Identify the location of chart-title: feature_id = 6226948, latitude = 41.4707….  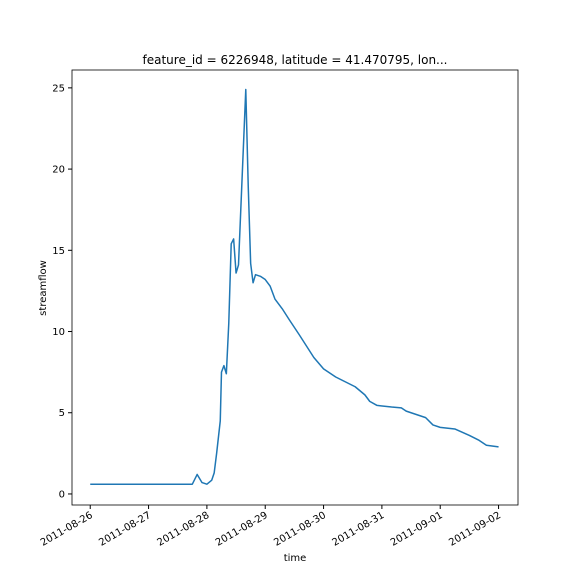
(295, 60).